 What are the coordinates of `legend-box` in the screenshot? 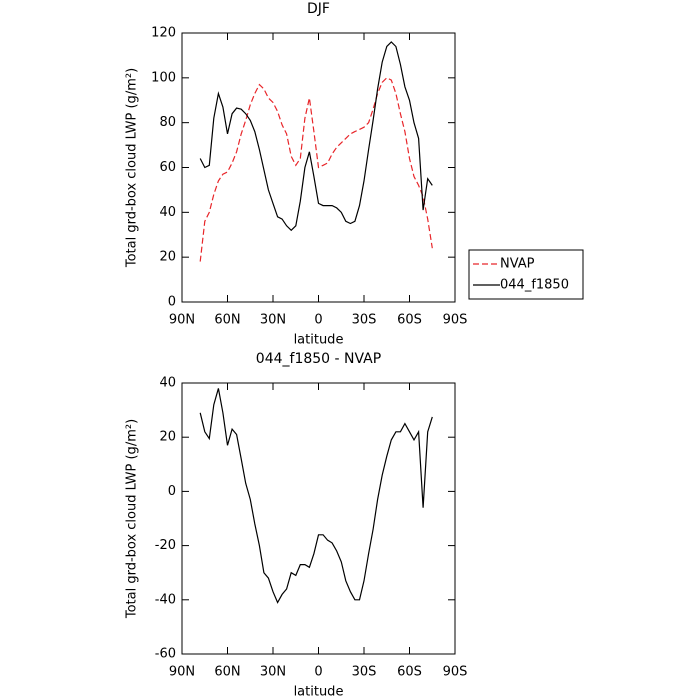 It's located at (526, 274).